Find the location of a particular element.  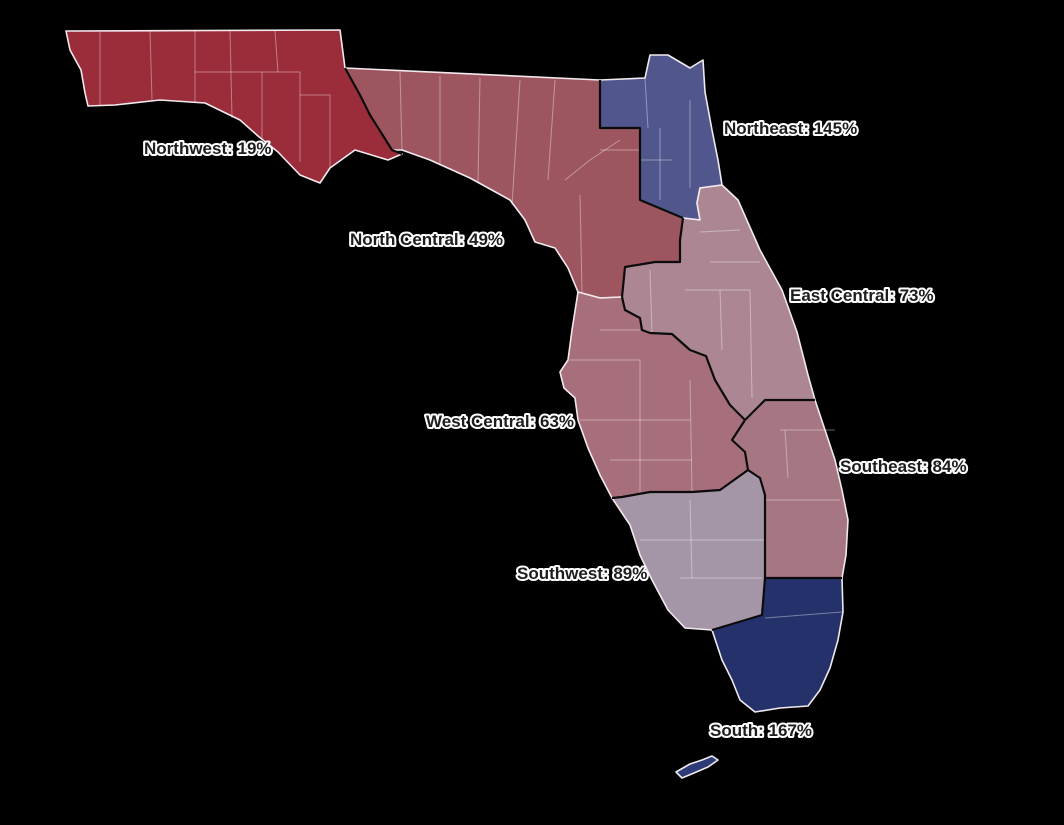

label-north-central: North Central: 49% is located at coordinates (426, 239).